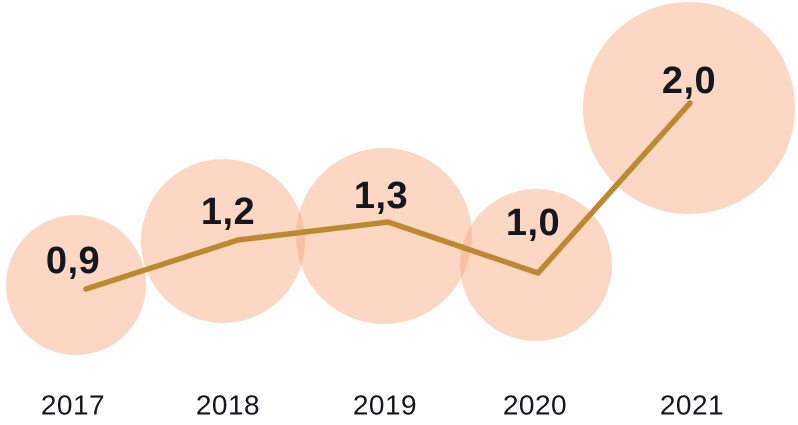  Describe the element at coordinates (689, 81) in the screenshot. I see `value-label-2021: 2,0` at that location.